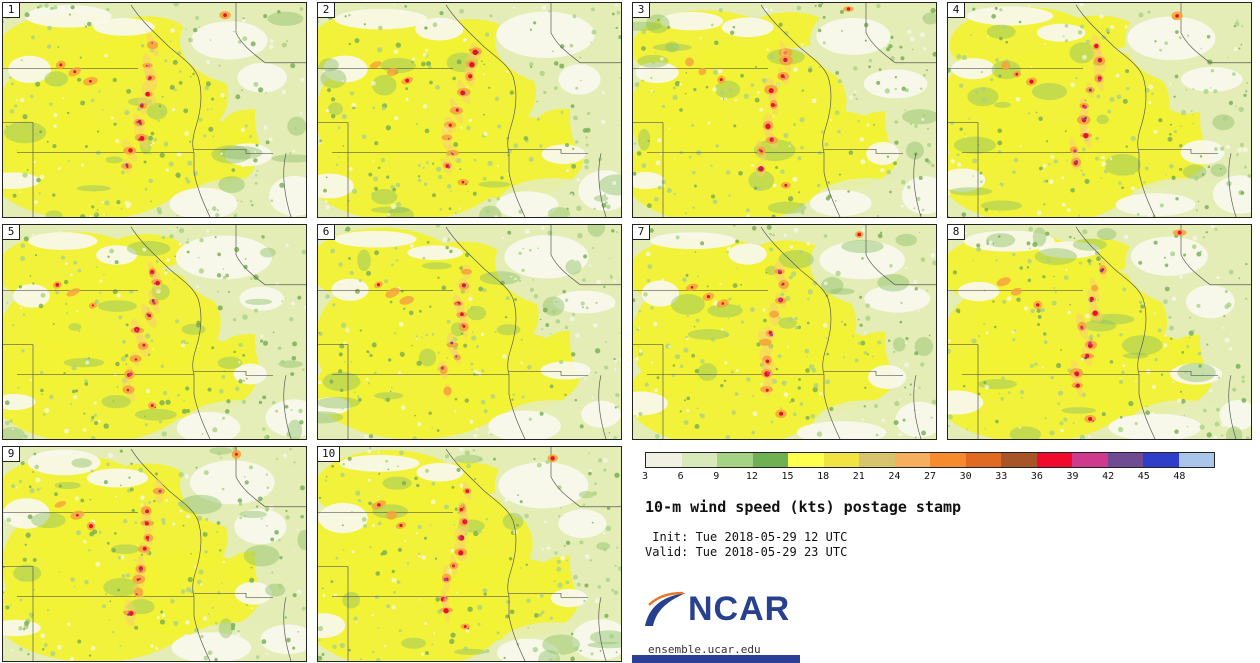 The width and height of the screenshot is (1260, 663). I want to click on panel-number-label: 10, so click(329, 454).